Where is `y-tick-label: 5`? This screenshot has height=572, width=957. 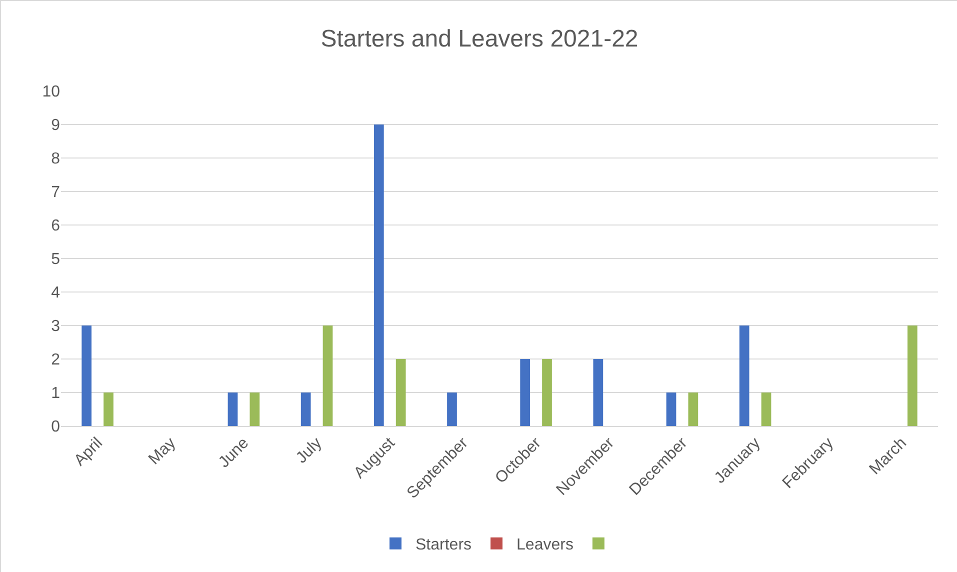 y-tick-label: 5 is located at coordinates (55, 259).